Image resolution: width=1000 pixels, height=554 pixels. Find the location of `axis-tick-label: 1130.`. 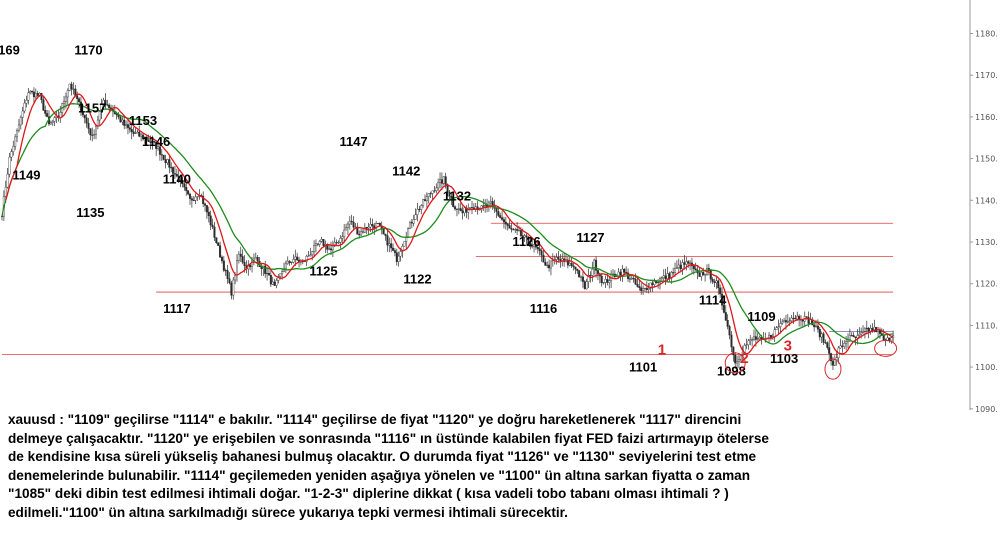

axis-tick-label: 1130. is located at coordinates (986, 242).